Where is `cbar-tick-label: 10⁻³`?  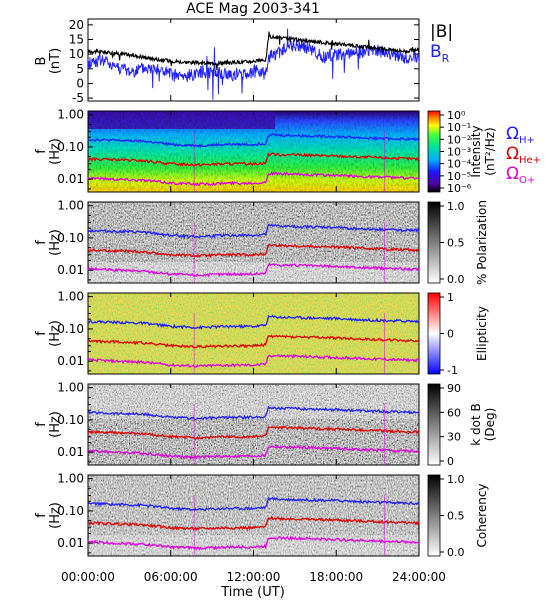
cbar-tick-label: 10⁻³ is located at coordinates (459, 152).